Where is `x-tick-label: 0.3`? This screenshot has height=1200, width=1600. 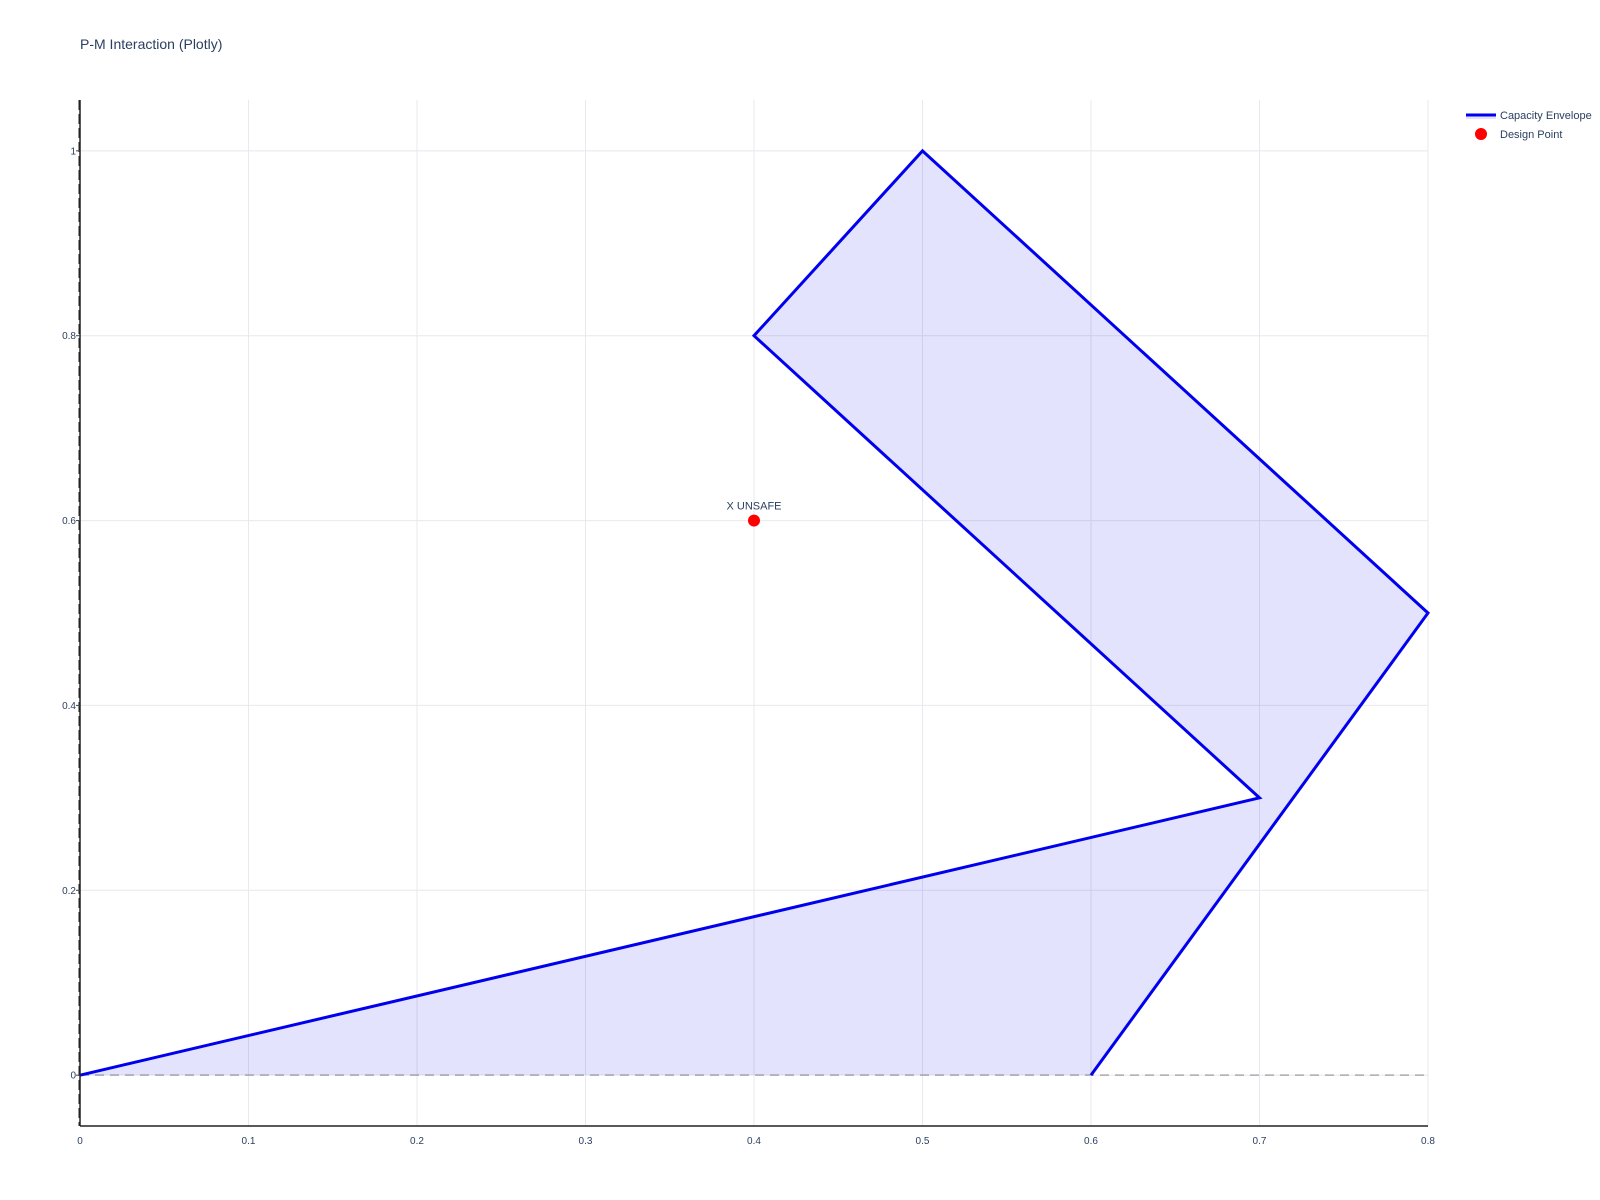 x-tick-label: 0.3 is located at coordinates (586, 1141).